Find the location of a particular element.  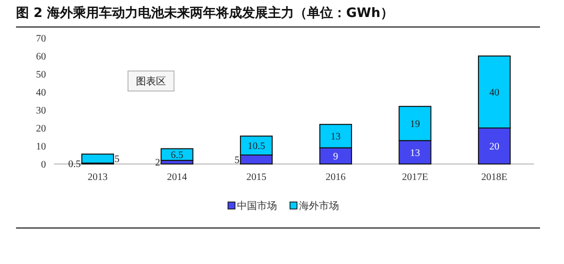

data-label: 9 is located at coordinates (335, 156).